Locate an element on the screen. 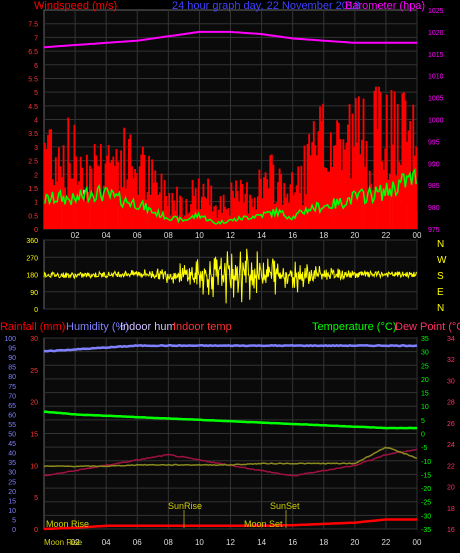 The image size is (460, 553). humidity-line is located at coordinates (231, 348).